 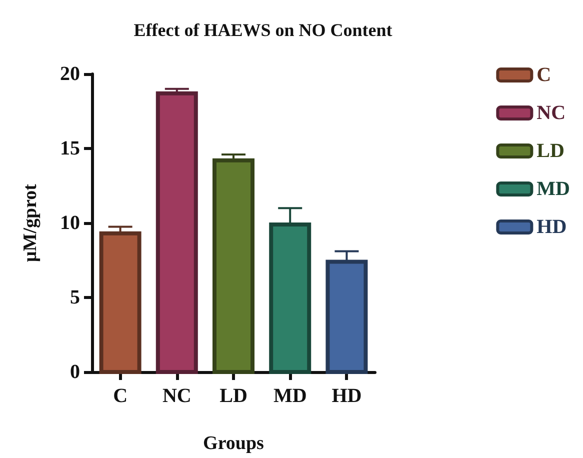 What do you see at coordinates (551, 113) in the screenshot?
I see `legend-label: NC` at bounding box center [551, 113].